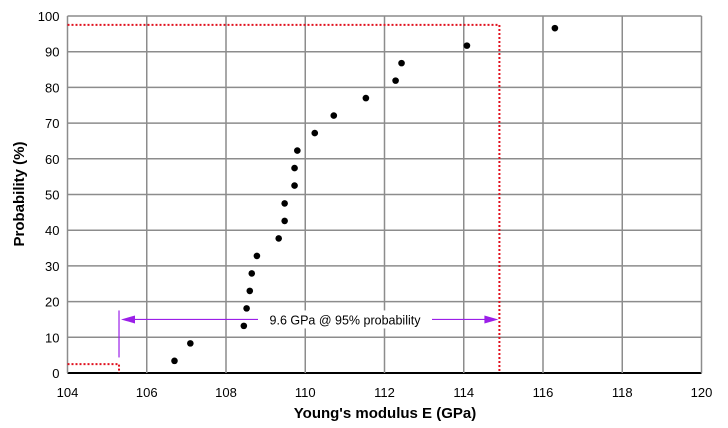  Describe the element at coordinates (543, 392) in the screenshot. I see `x-tick-label: 116` at that location.